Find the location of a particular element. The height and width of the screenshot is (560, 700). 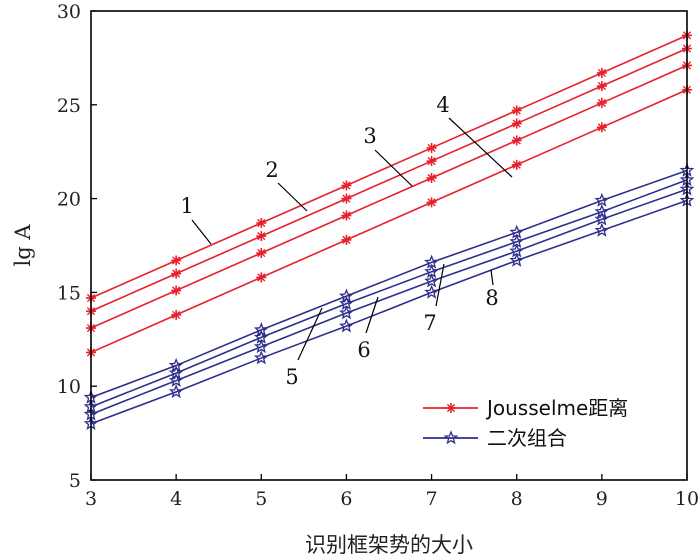

x-axis-title: 识别框架势的大小 is located at coordinates (389, 545).